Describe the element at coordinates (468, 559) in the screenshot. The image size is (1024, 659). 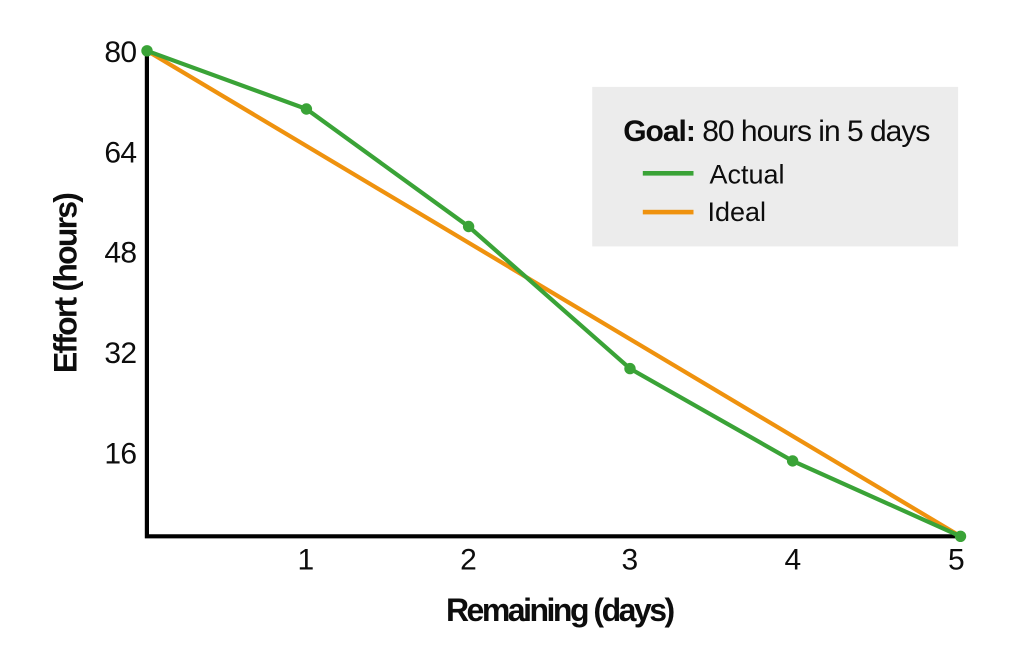
I see `svg-text: 2` at that location.